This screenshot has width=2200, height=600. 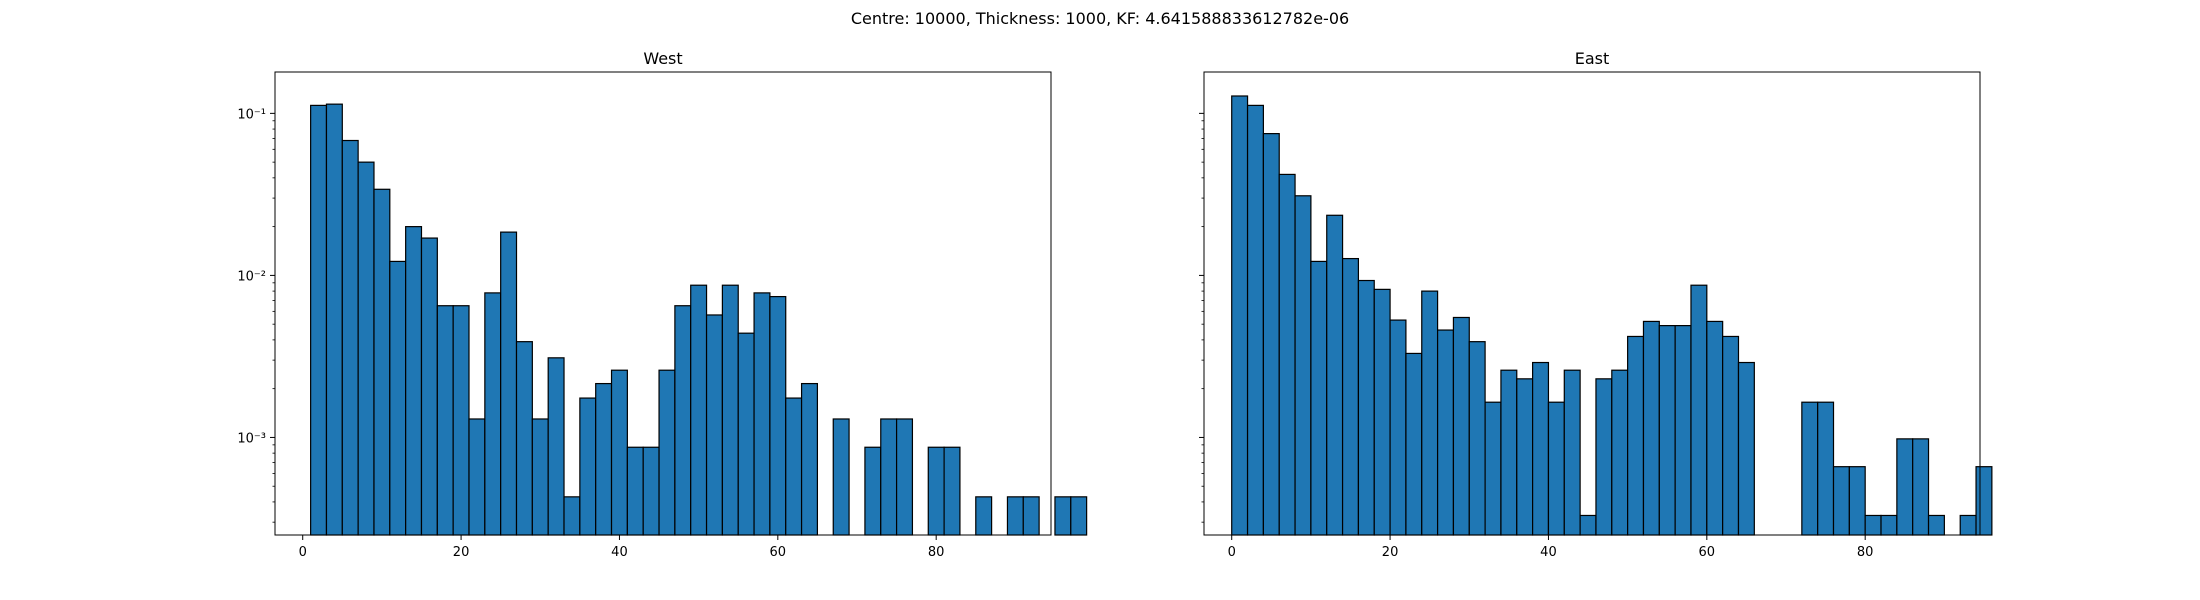 What do you see at coordinates (662, 58) in the screenshot?
I see `panel-title-west: West` at bounding box center [662, 58].